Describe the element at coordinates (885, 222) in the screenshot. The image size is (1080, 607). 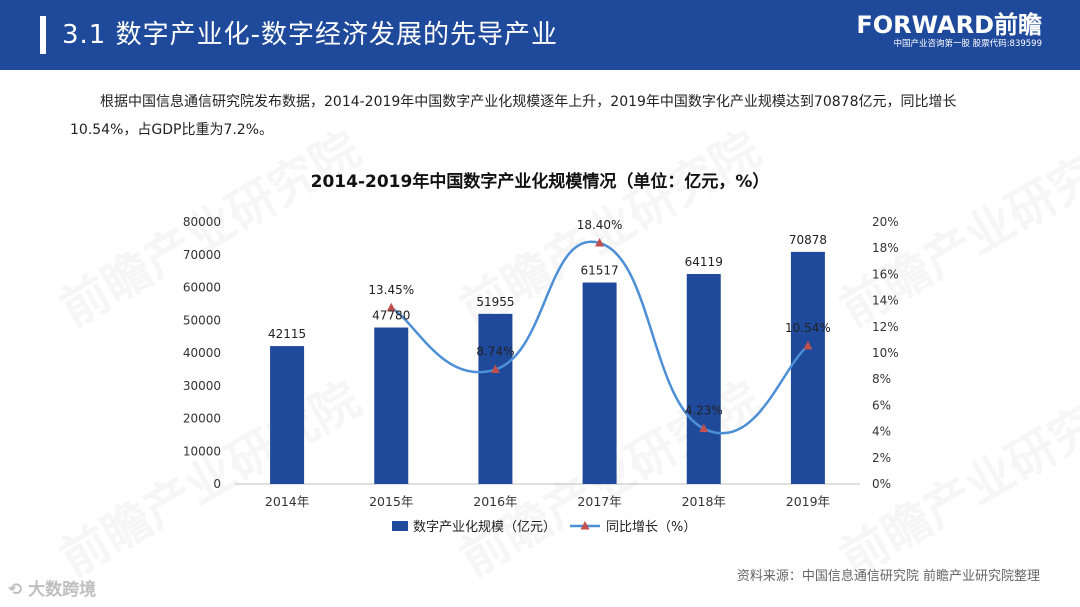
I see `y-right-tick-label: 20%` at that location.